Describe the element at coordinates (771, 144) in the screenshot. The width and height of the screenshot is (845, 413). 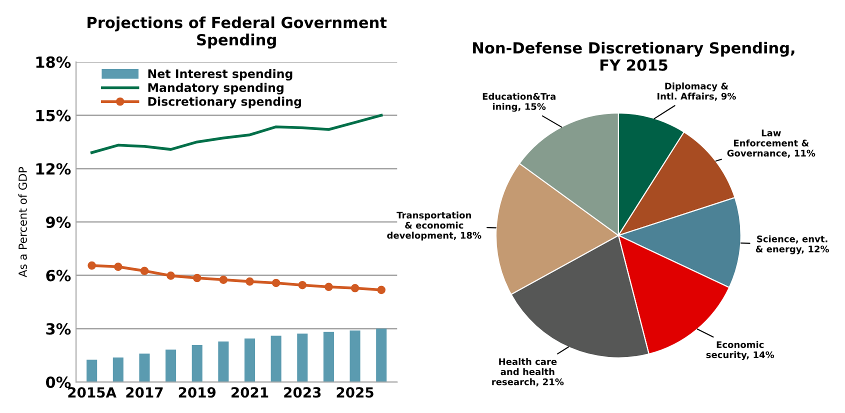
I see `slice-label: Law Enforcement & Governance, 11%` at that location.